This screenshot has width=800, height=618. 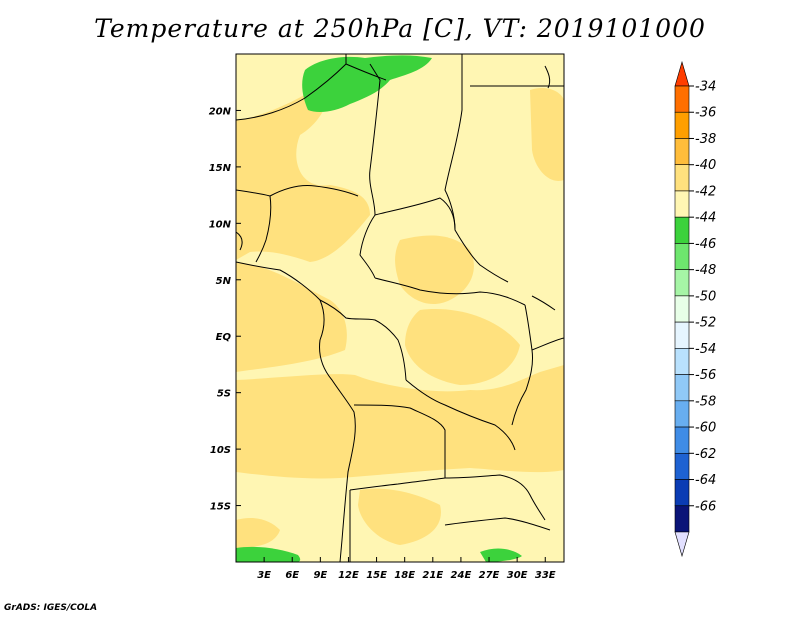 What do you see at coordinates (432, 575) in the screenshot?
I see `lon-tick-label: 21E` at bounding box center [432, 575].